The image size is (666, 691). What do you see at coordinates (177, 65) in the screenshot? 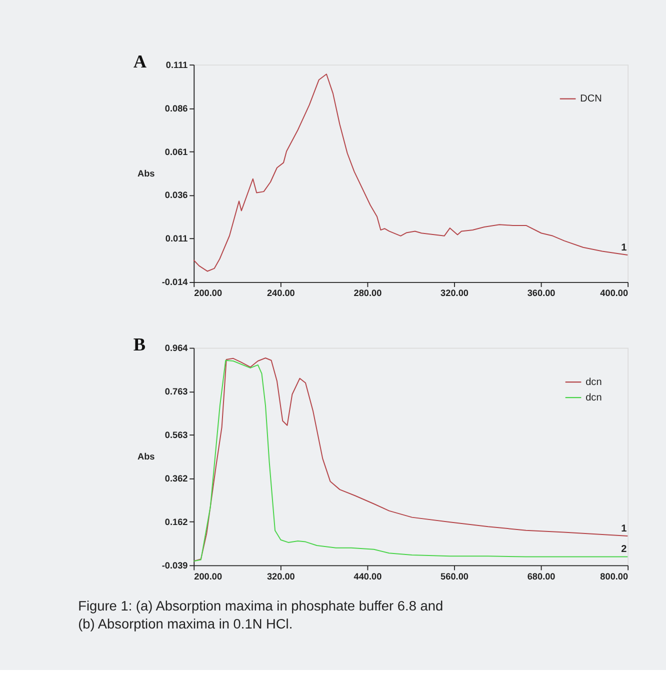
I see `y-tick-label: 0.111` at bounding box center [177, 65].